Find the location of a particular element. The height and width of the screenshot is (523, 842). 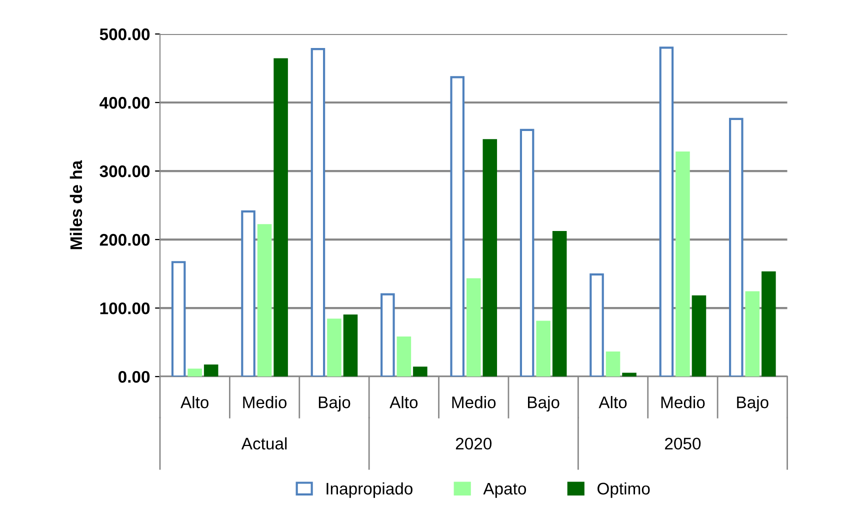

legend-label: Apato is located at coordinates (504, 490).